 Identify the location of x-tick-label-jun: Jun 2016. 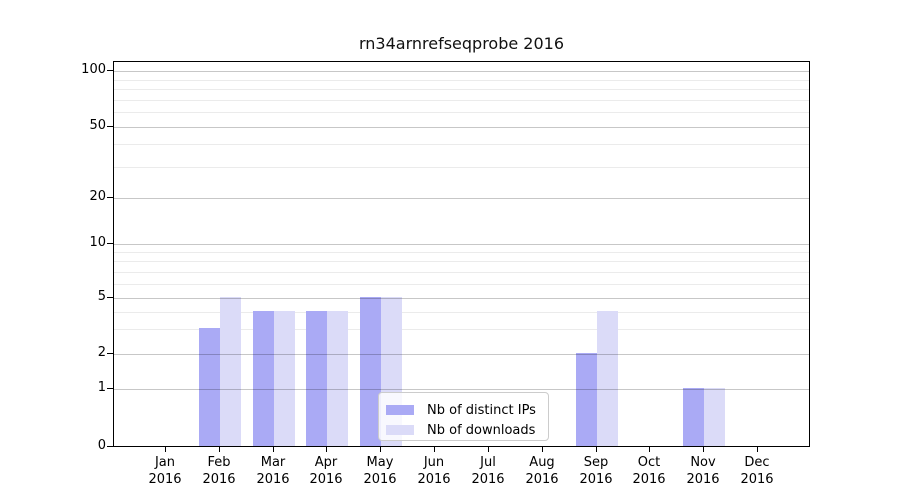
(434, 471).